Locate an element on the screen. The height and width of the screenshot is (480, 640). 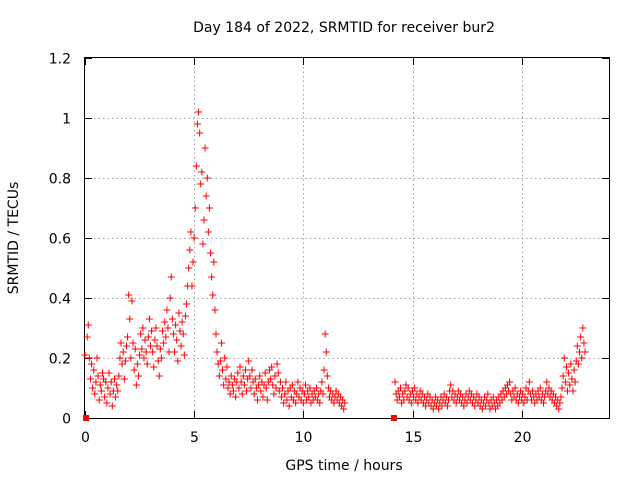
x-axis-label: GPS time / hours is located at coordinates (343, 466).